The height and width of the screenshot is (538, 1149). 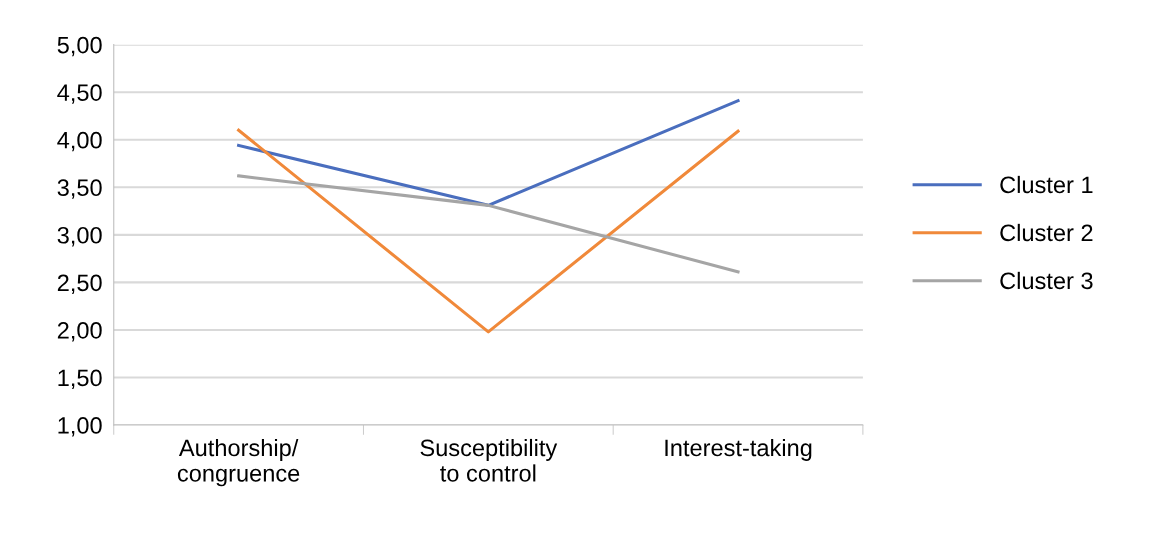 I want to click on y-tick-label: 1,50, so click(x=80, y=379).